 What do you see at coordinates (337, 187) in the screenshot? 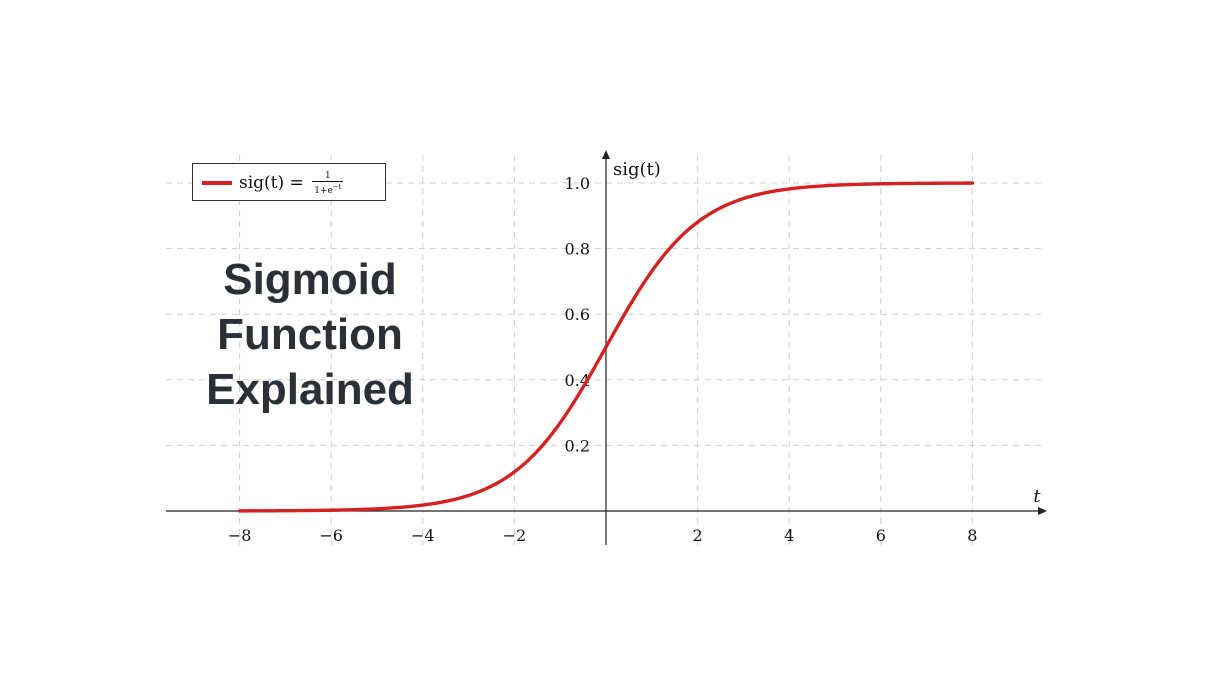
I see `legend-exponent: −t` at bounding box center [337, 187].